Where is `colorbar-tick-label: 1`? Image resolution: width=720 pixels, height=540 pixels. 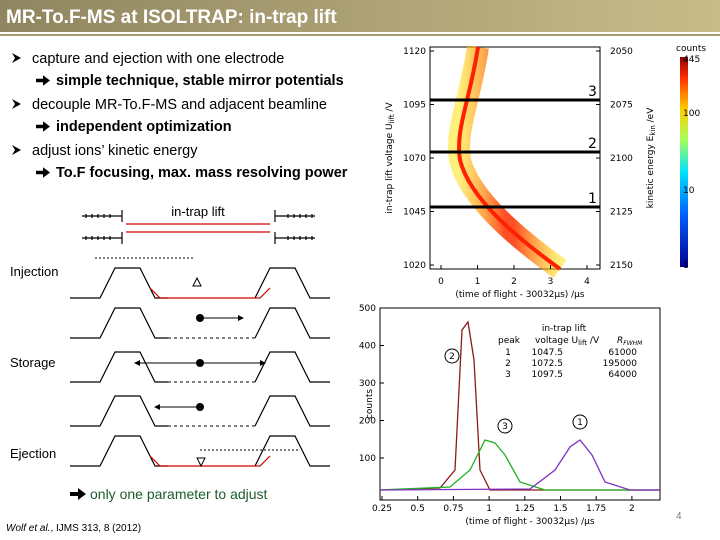
colorbar-tick-label: 1 is located at coordinates (686, 266).